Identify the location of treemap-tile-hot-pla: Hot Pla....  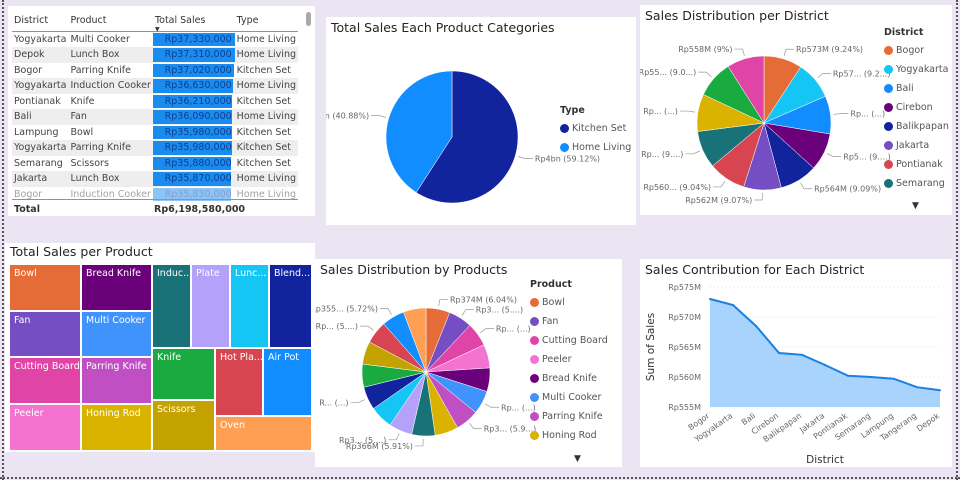
(239, 382).